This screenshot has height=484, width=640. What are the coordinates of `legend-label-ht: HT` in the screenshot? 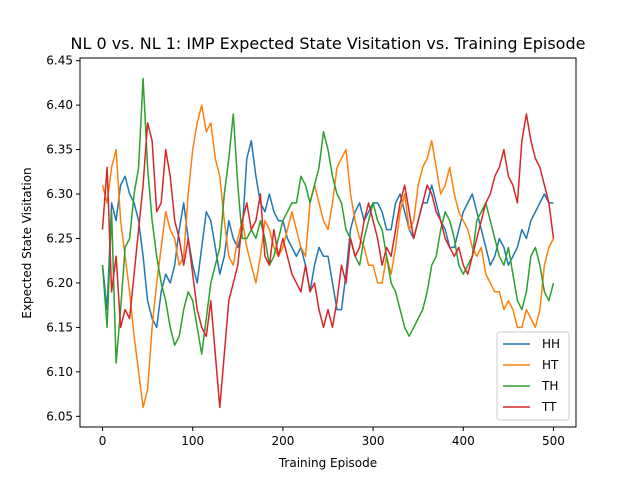 It's located at (550, 365).